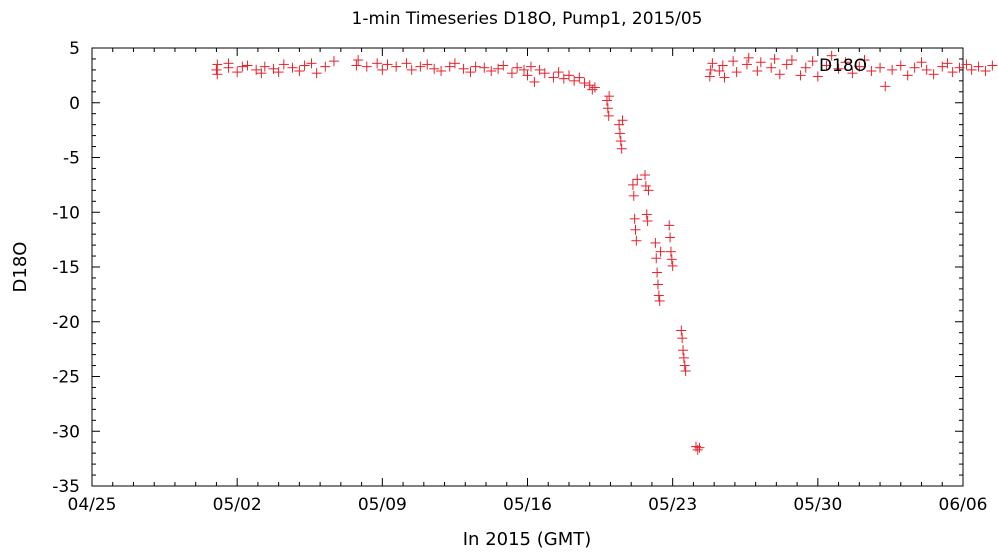 Image resolution: width=998 pixels, height=559 pixels. I want to click on legend: D18O, so click(843, 66).